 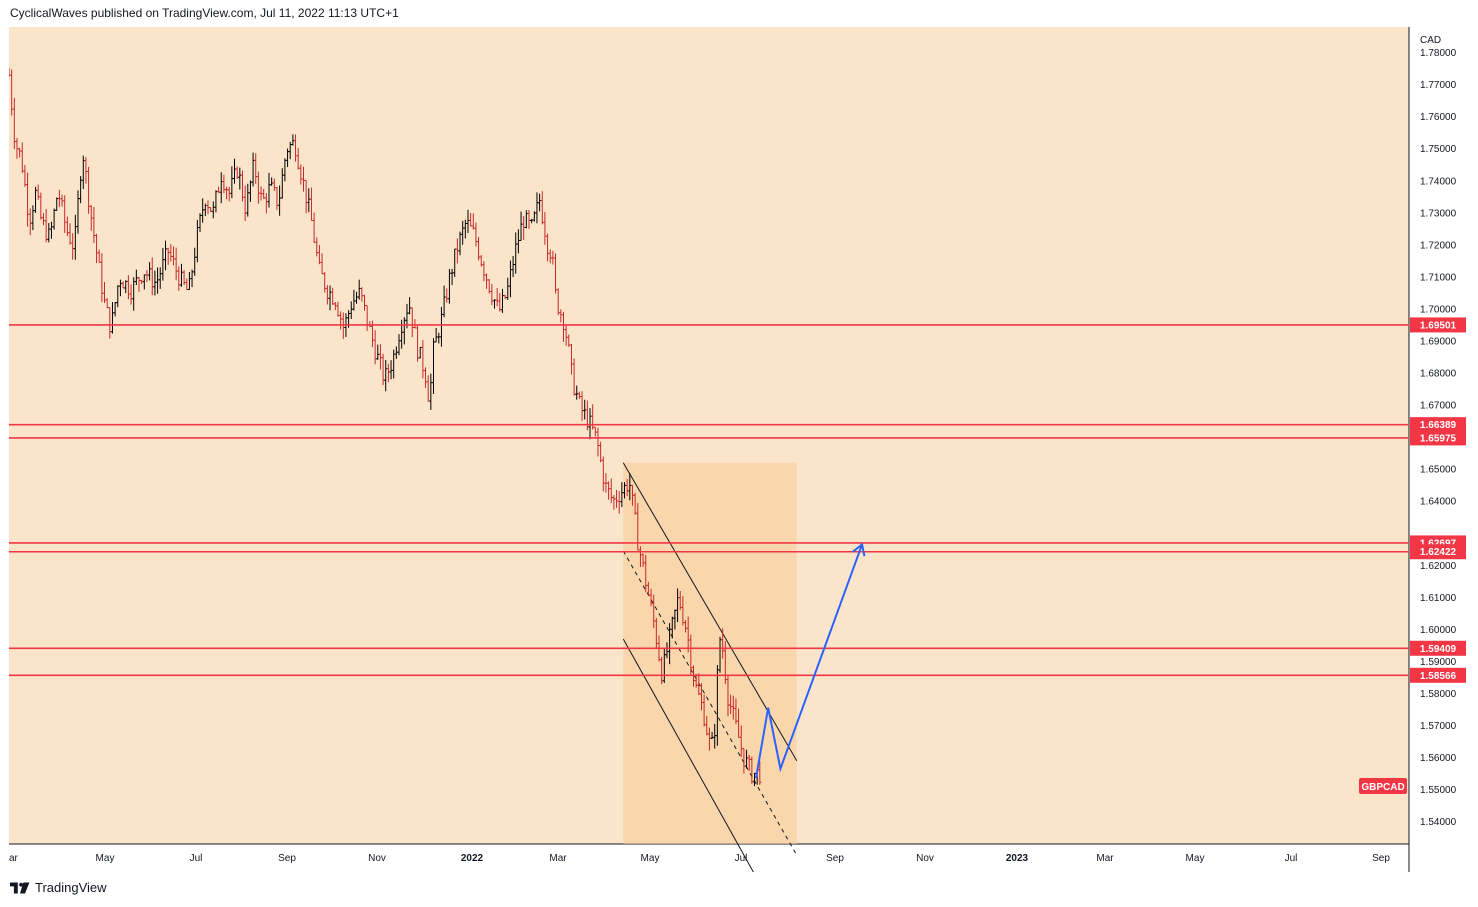 What do you see at coordinates (1438, 470) in the screenshot?
I see `price-tick-label: 1.65000` at bounding box center [1438, 470].